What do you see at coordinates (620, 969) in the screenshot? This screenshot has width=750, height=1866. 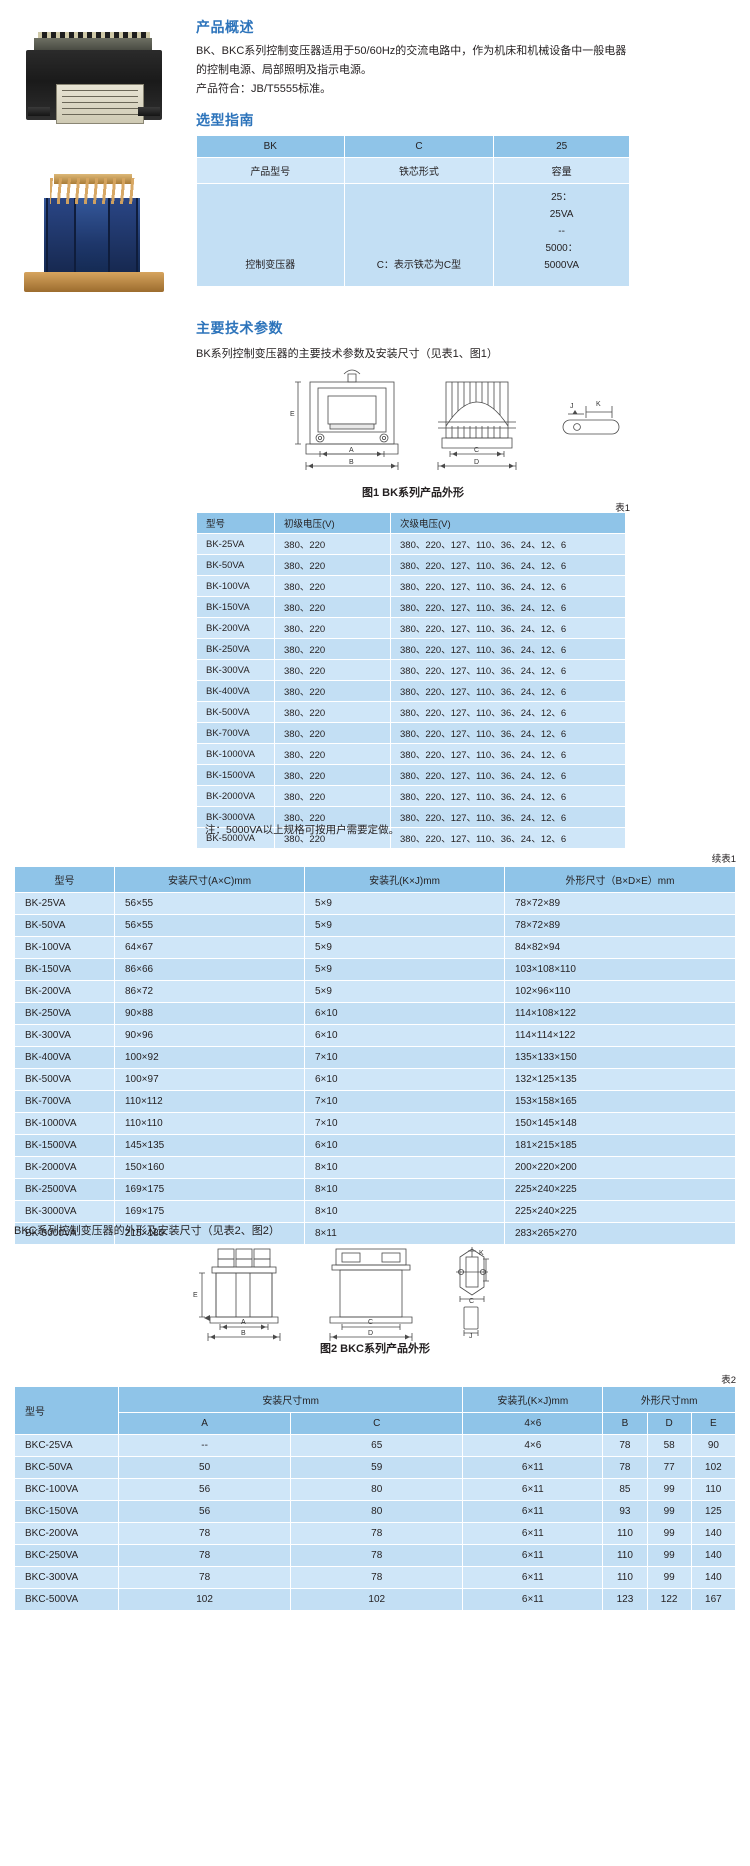 I see `t1c-cell-outline: 103×108×110` at bounding box center [620, 969].